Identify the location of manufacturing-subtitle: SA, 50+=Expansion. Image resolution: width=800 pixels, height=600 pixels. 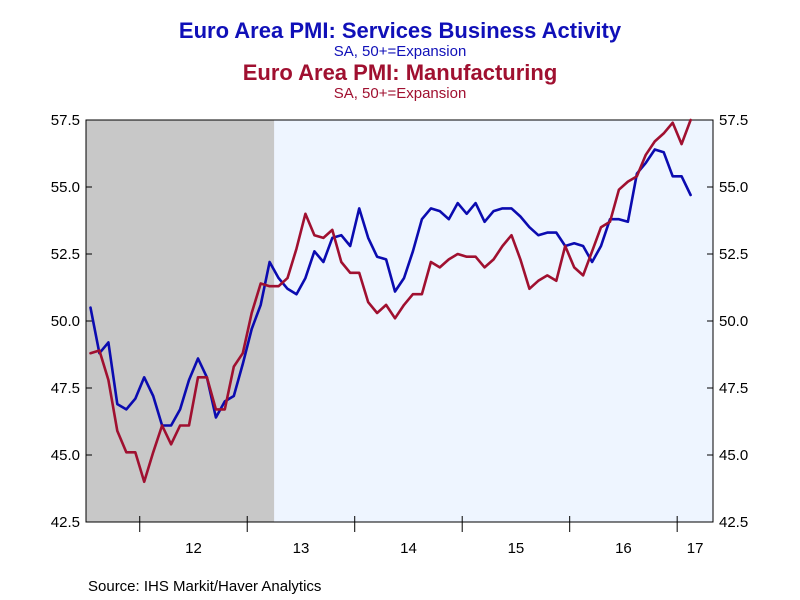
(400, 93).